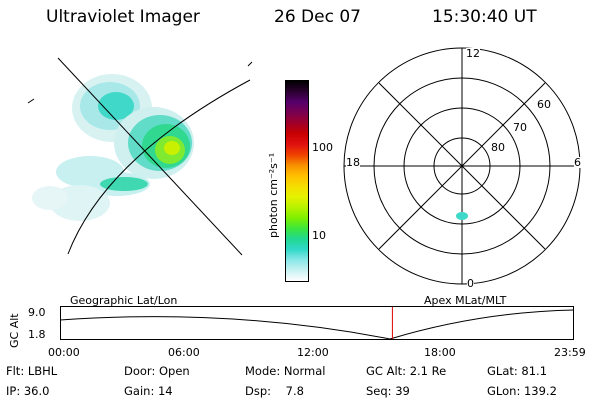 The height and width of the screenshot is (400, 600). I want to click on info-dsp: Dsp: 7.8, so click(274, 391).